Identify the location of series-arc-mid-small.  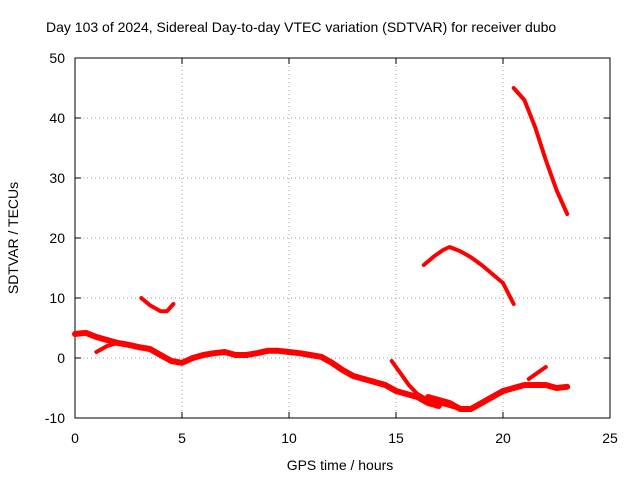
(157, 305).